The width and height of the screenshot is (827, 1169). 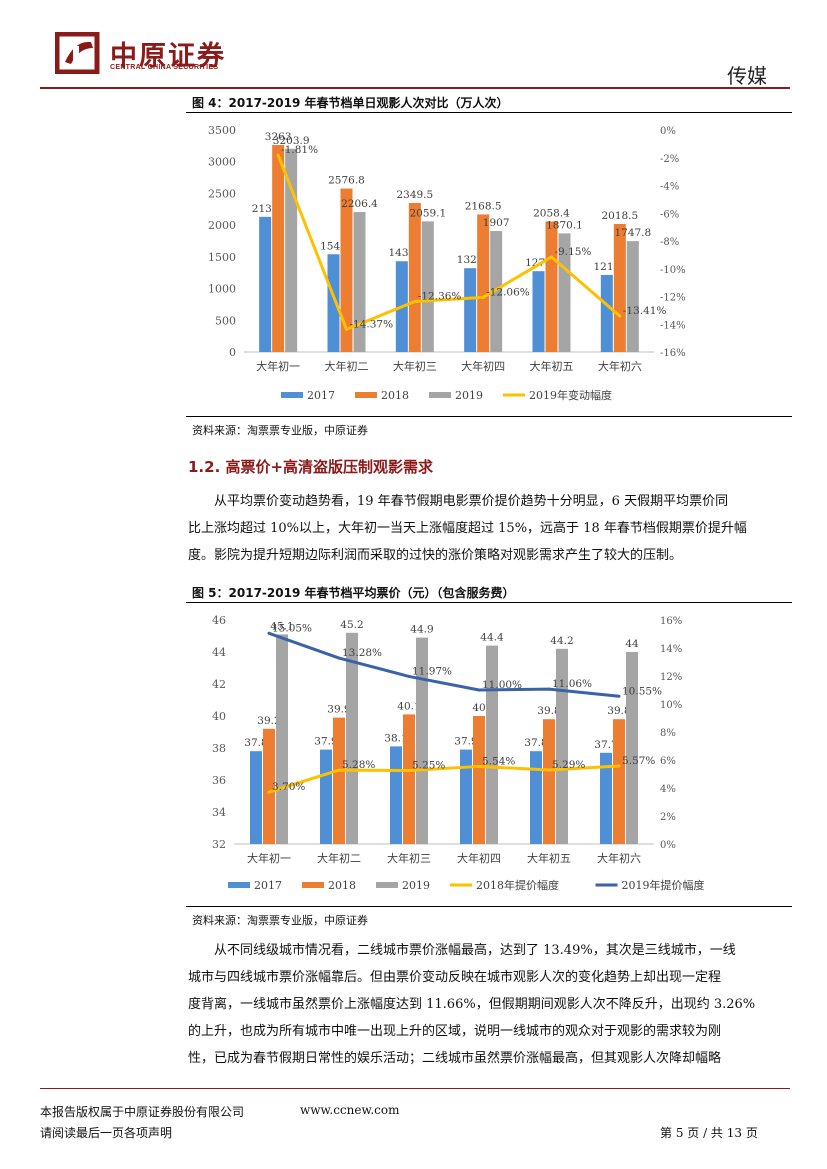 What do you see at coordinates (444, 664) in the screenshot?
I see `line-2019年提价幅度` at bounding box center [444, 664].